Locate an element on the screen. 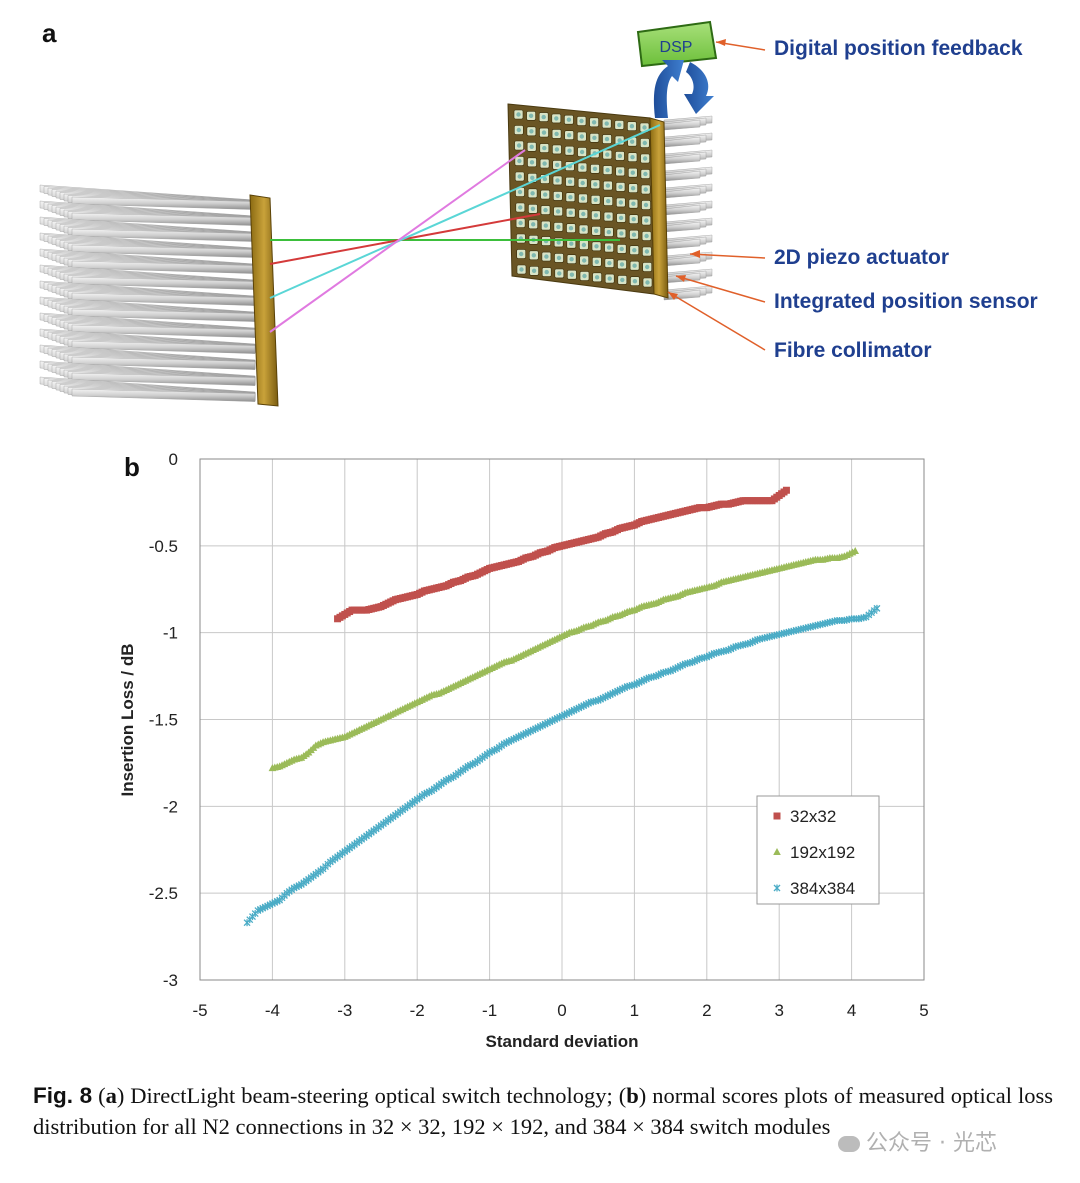  right-collimator-plate is located at coordinates (659, 208).